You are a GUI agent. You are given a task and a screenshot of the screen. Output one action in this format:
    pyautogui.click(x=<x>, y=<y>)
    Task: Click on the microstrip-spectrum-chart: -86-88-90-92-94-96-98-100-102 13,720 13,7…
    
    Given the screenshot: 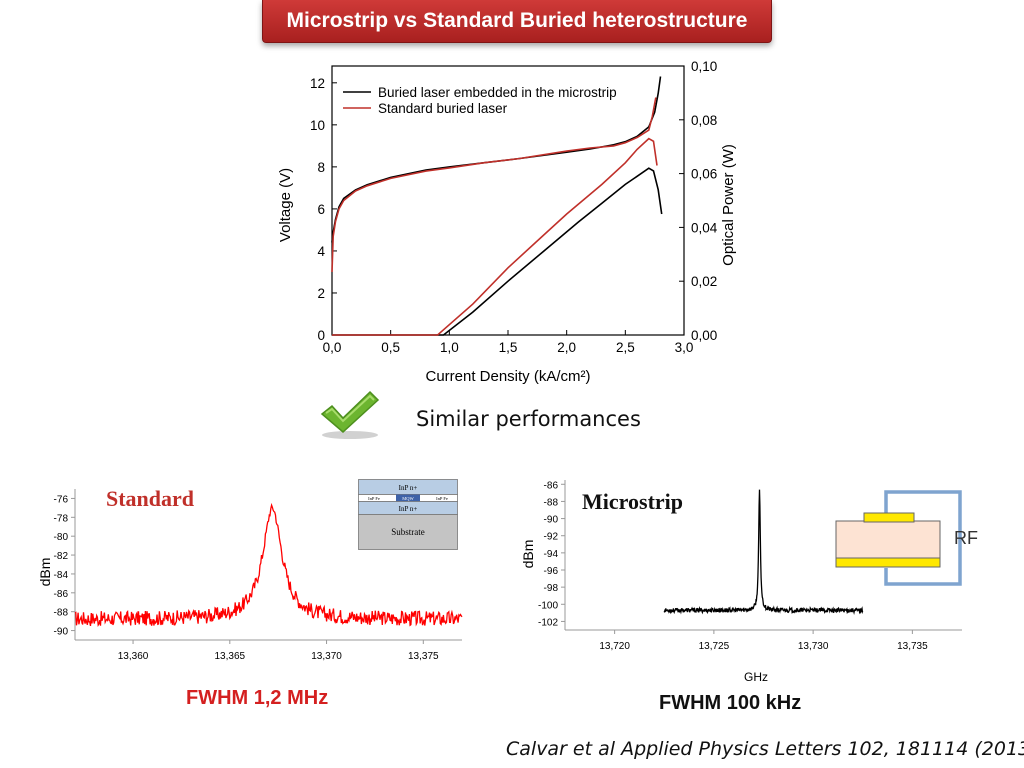 What is the action you would take?
    pyautogui.click(x=741, y=582)
    